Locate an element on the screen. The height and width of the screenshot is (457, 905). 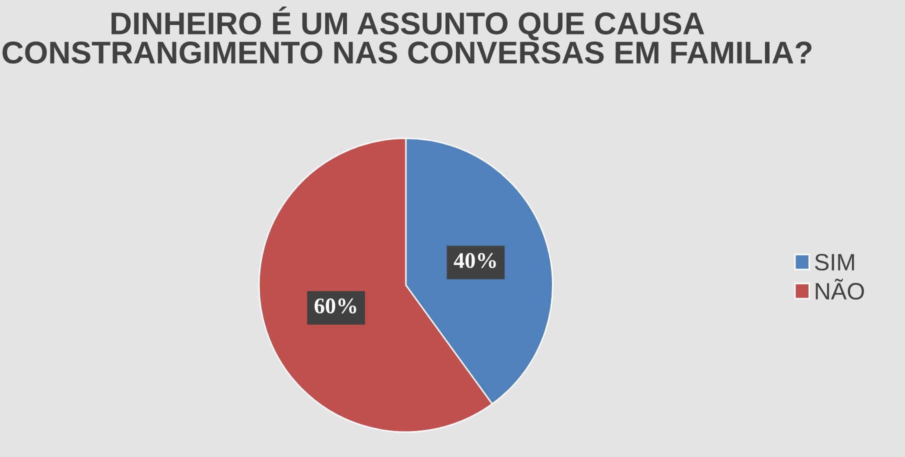
data-label: 60% is located at coordinates (335, 306).